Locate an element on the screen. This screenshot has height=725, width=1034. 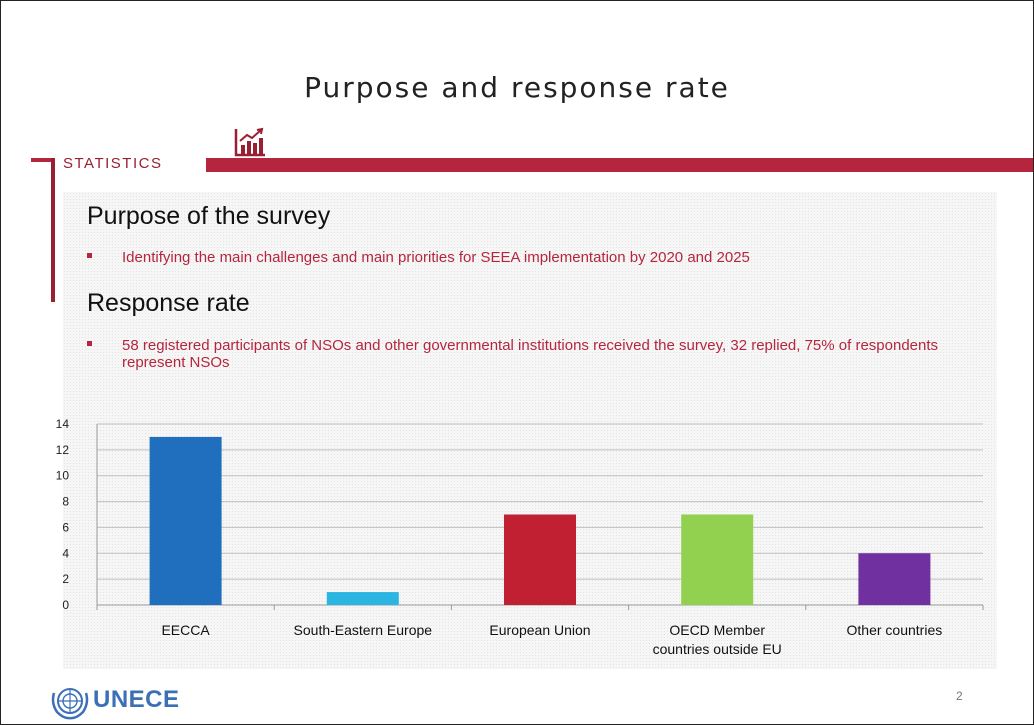
y-tick-label: 14 is located at coordinates (63, 424).